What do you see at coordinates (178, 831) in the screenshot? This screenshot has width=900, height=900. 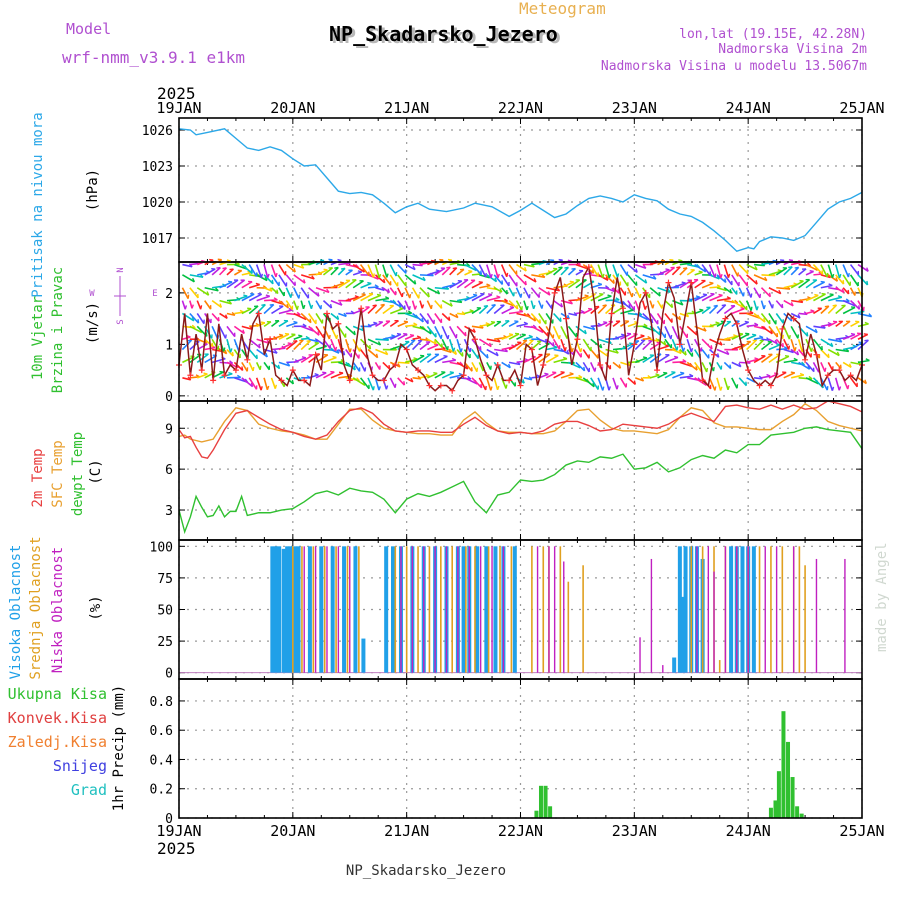 I see `bottom-tick-label: 19JAN` at bounding box center [178, 831].